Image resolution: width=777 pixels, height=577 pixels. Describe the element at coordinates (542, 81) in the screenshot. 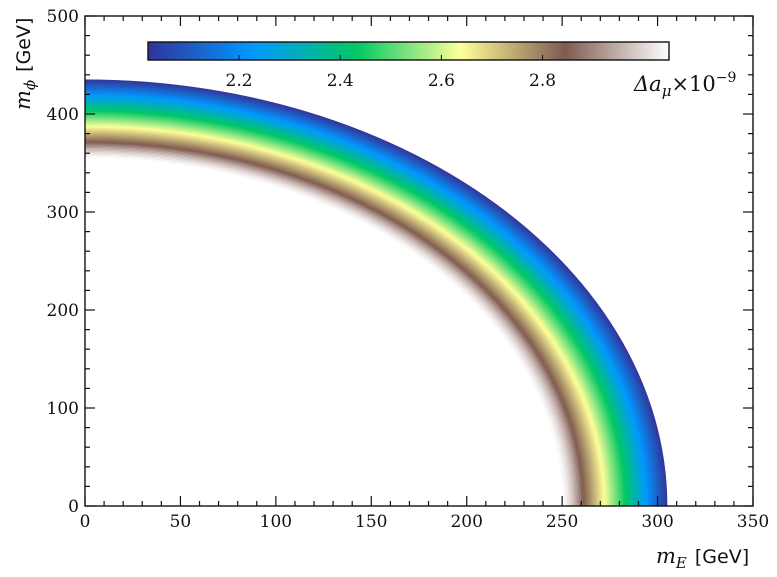

I see `colorbar-tick-label: 2.8` at that location.